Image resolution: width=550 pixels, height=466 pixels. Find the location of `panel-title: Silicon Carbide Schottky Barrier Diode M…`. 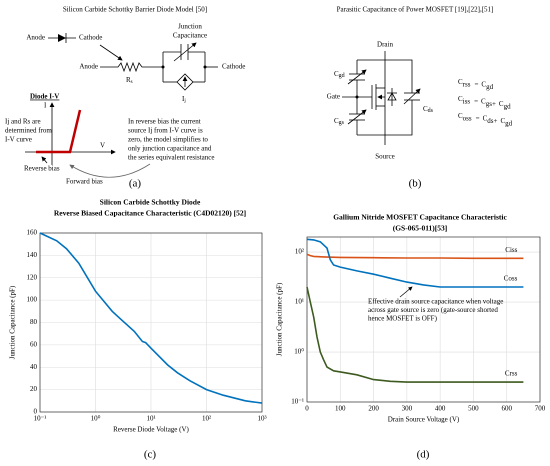

panel-title: Silicon Carbide Schottky Barrier Diode M… is located at coordinates (135, 10).